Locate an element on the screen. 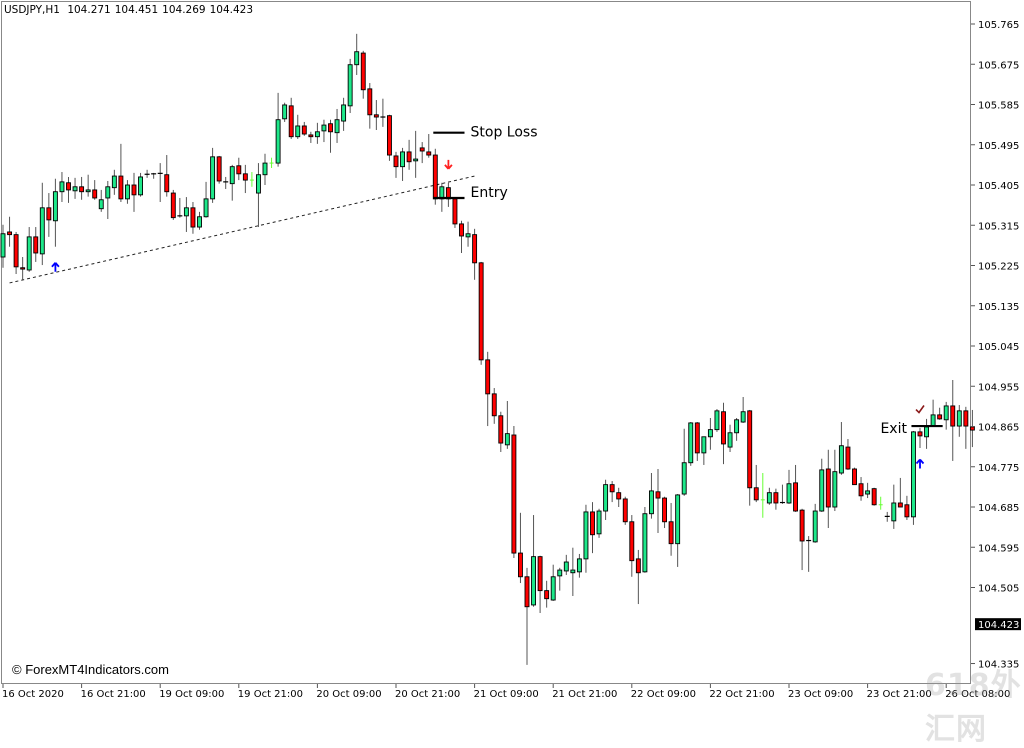  current-price-marker is located at coordinates (998, 624).